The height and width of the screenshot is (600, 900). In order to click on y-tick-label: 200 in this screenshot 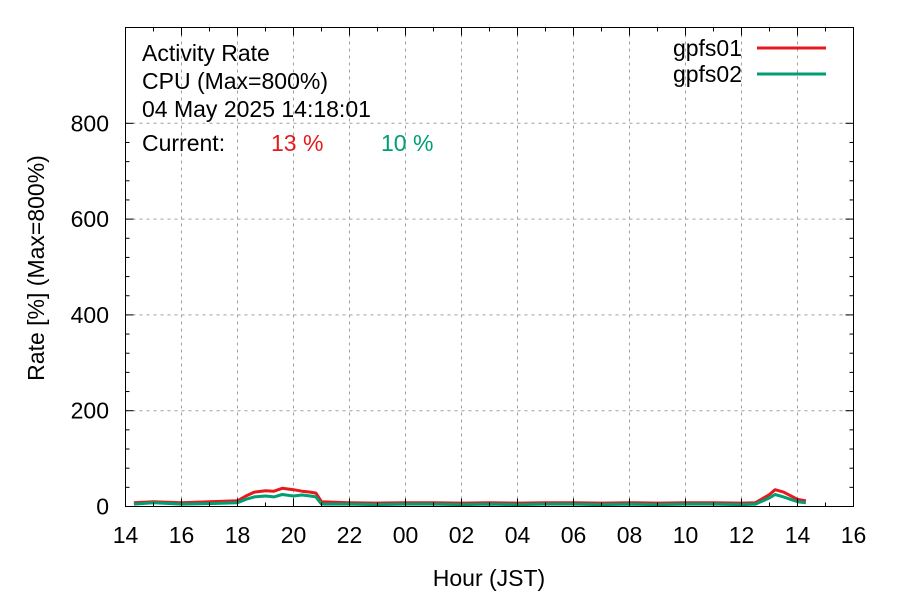, I will do `click(90, 411)`.